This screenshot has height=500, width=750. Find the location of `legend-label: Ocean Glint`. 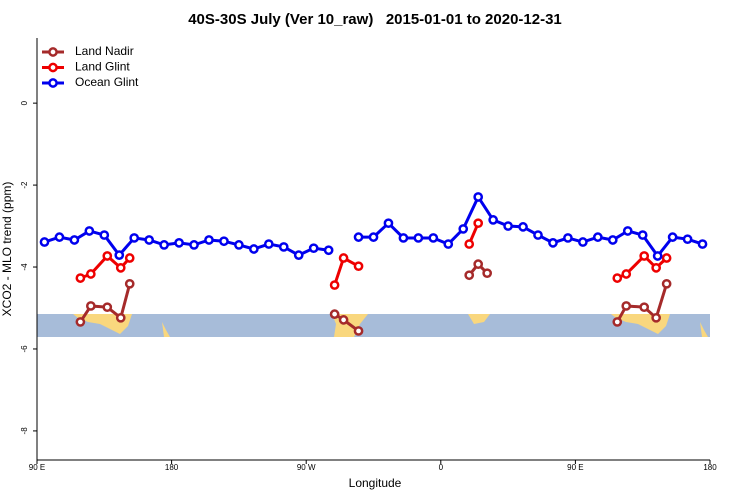

legend-label: Ocean Glint is located at coordinates (107, 82).